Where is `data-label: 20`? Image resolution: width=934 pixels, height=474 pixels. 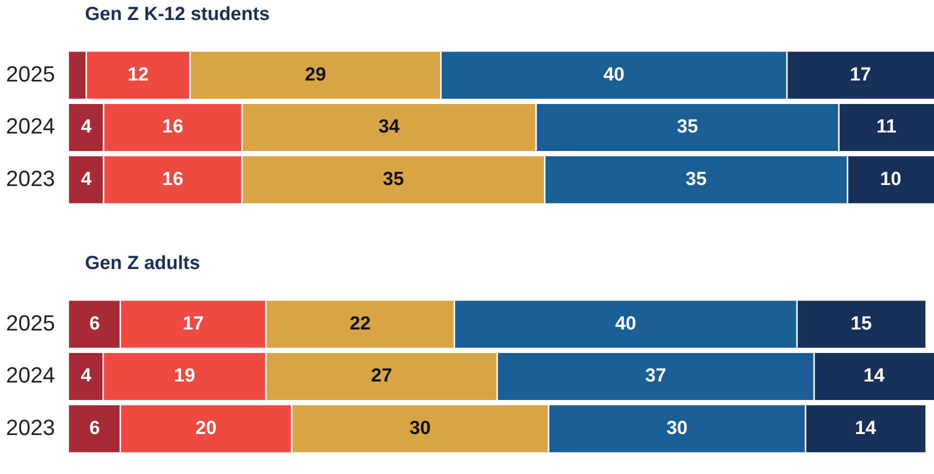
data-label: 20 is located at coordinates (206, 428).